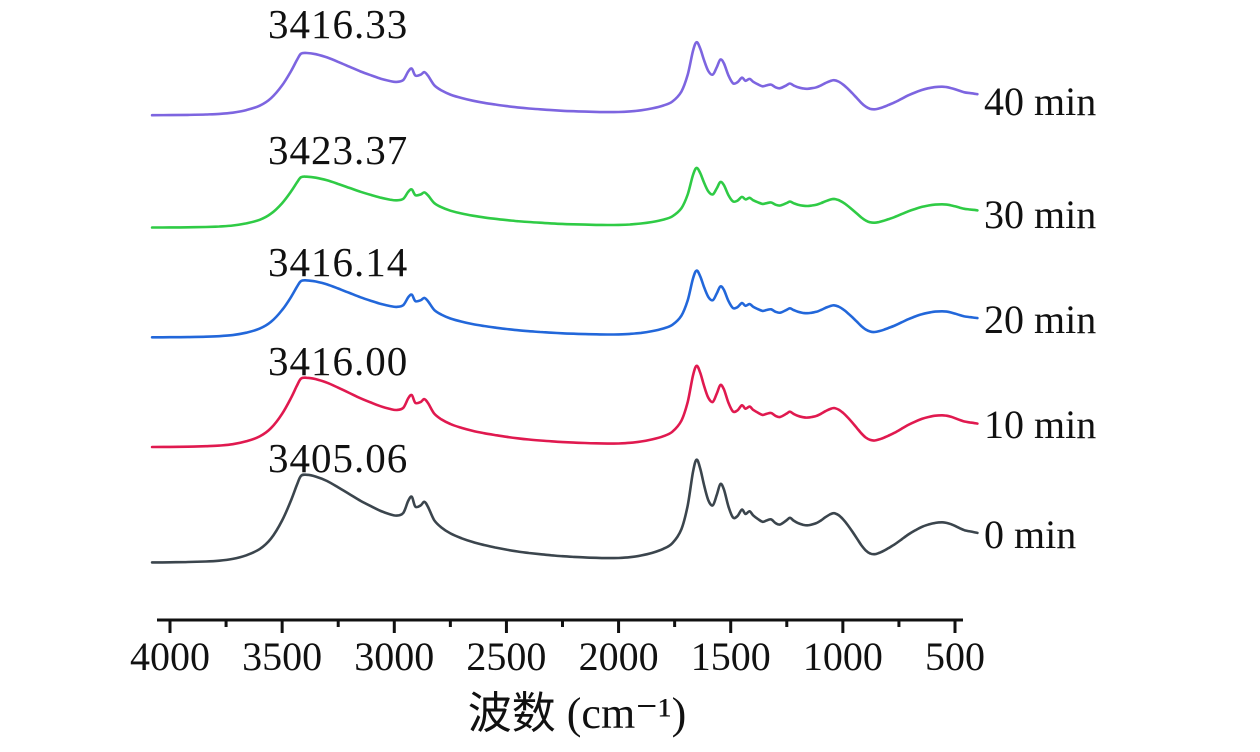  Describe the element at coordinates (1040, 214) in the screenshot. I see `series-label-30min: 30 min` at that location.